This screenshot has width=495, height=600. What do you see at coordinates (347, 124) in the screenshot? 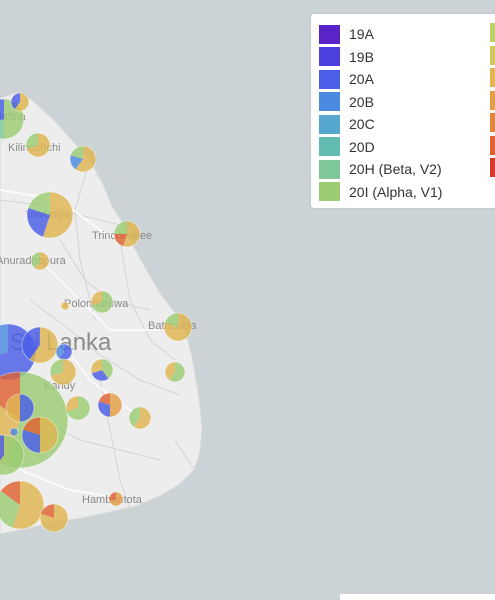
I see `legend-item-20c: 20C` at bounding box center [347, 124].